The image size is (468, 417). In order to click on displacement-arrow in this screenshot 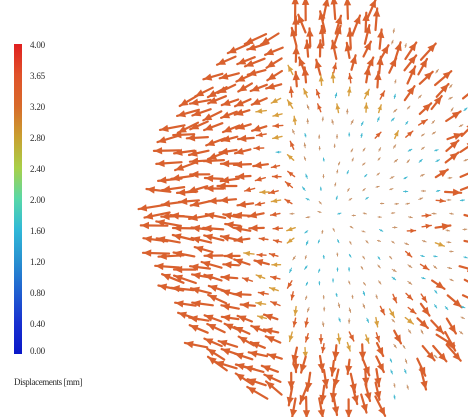, I will do `click(465, 241)`.